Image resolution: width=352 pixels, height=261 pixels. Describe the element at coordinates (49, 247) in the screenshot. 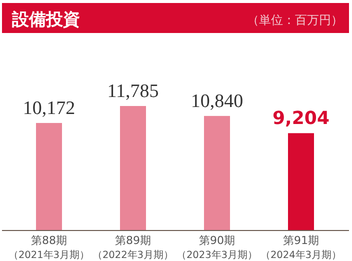

I see `x-tick-label: 第88期（2021年3月期）` at that location.